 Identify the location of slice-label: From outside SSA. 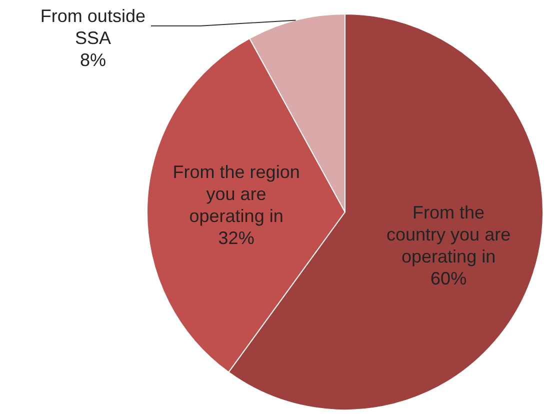
(93, 27).